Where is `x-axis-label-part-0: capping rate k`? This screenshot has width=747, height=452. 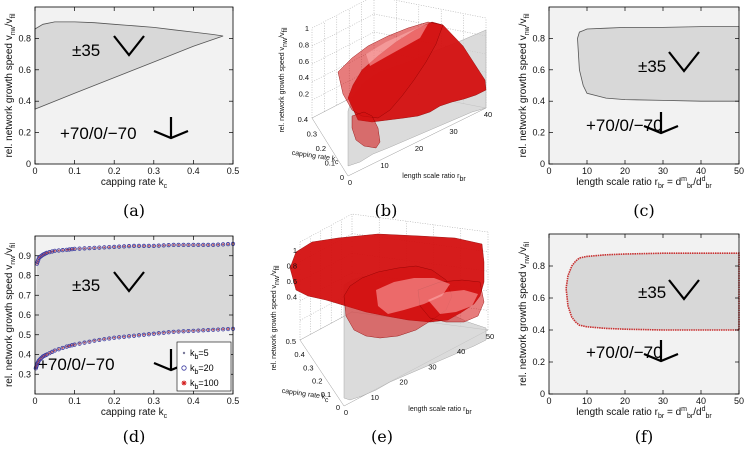
x-axis-label-part-0: capping rate k is located at coordinates (133, 182).